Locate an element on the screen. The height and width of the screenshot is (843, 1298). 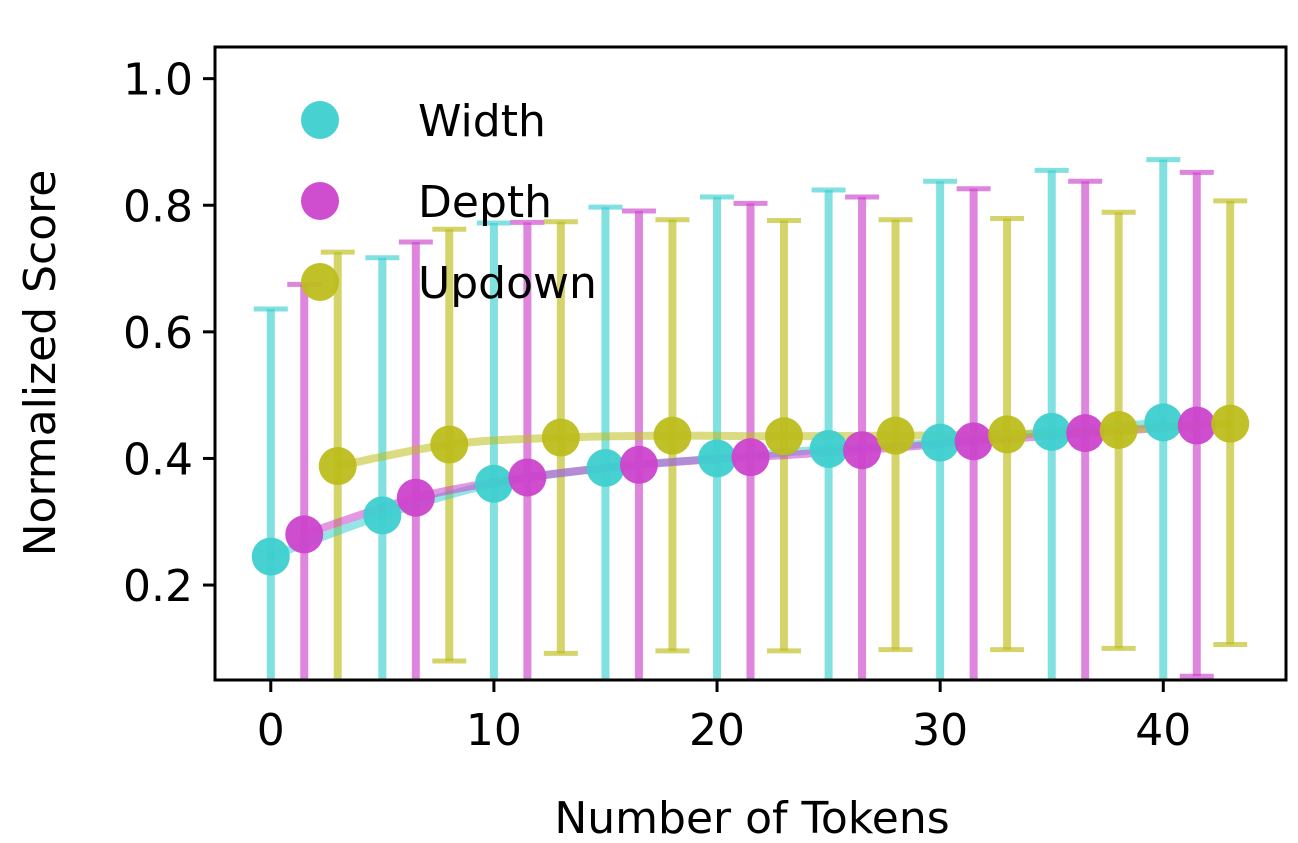
y-axis-label: Normalized Score is located at coordinates (40, 363).